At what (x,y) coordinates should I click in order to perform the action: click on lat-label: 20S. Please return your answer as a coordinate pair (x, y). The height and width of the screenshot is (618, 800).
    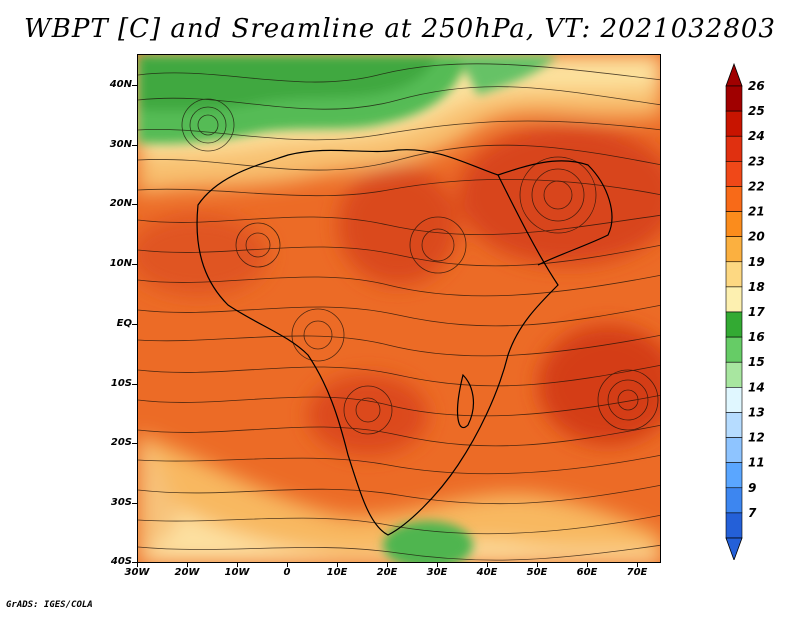
    Looking at the image, I should click on (121, 442).